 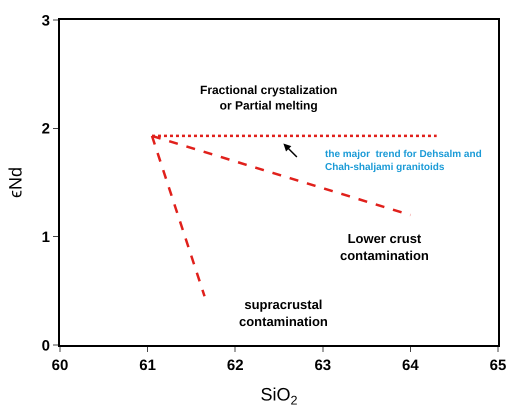 I want to click on x-tick-label: 61, so click(x=147, y=365).